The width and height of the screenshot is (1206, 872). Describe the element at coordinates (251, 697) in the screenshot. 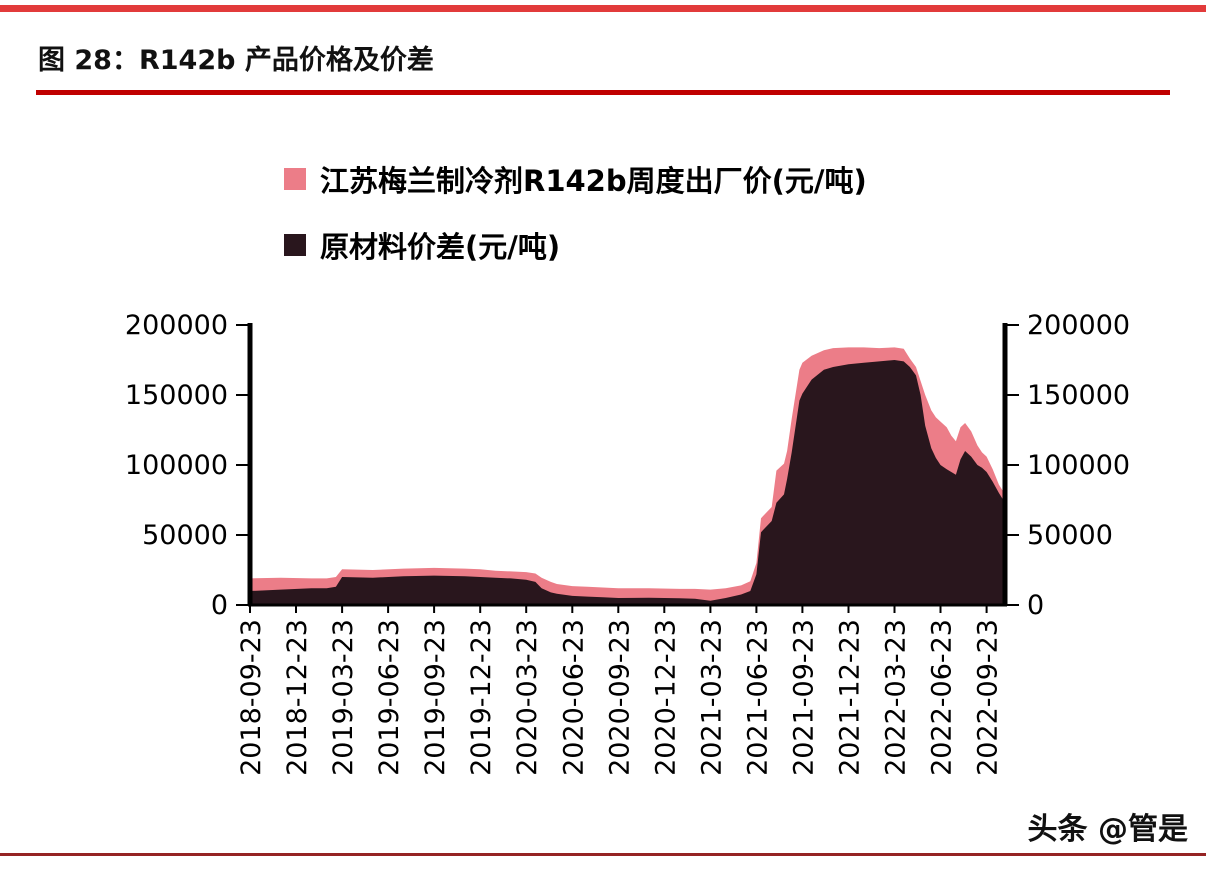

I see `x-axis-label: 2018-09-23` at that location.